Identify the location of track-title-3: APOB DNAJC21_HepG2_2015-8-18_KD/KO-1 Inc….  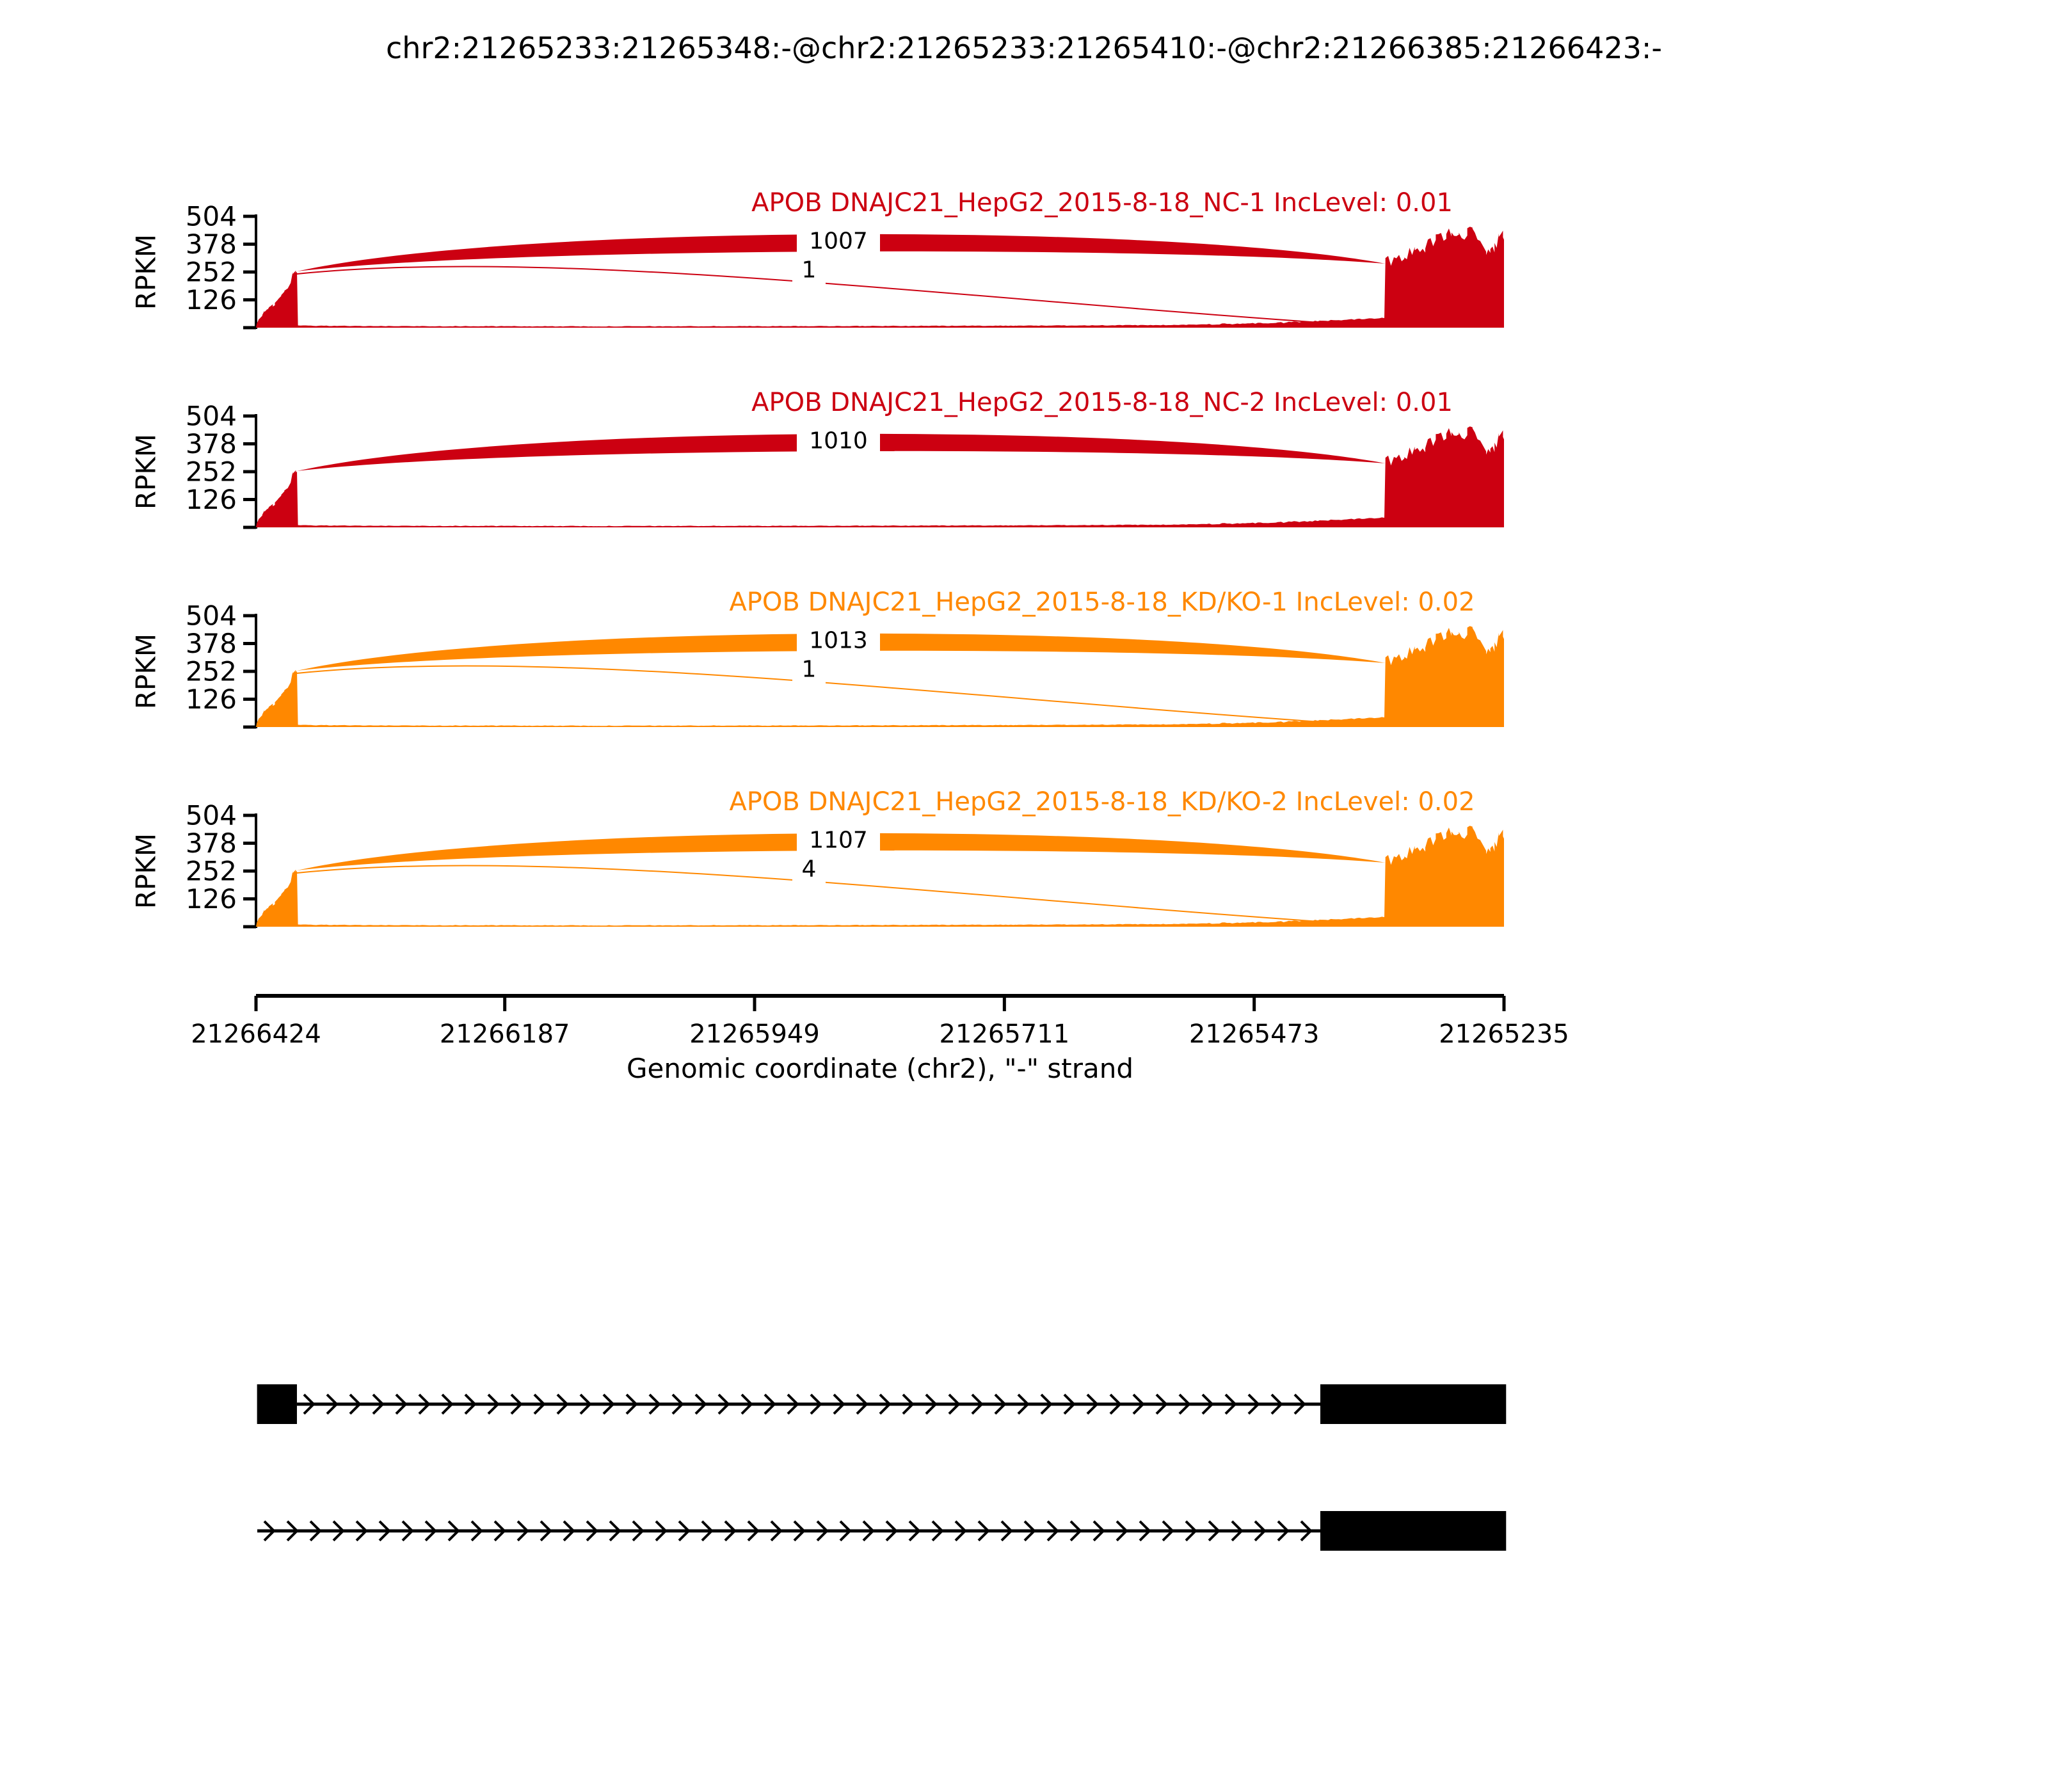
(1102, 602).